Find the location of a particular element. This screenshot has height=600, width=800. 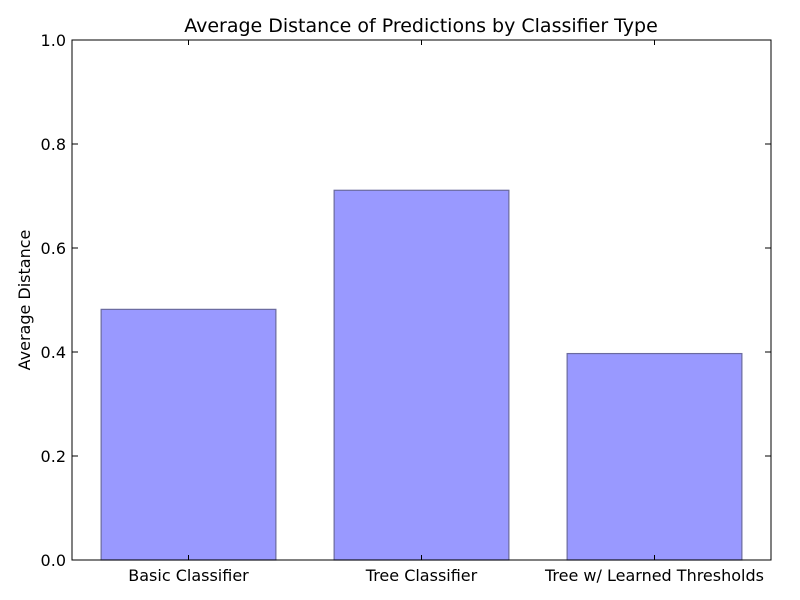

y-axis-label: Average Distance is located at coordinates (24, 300).